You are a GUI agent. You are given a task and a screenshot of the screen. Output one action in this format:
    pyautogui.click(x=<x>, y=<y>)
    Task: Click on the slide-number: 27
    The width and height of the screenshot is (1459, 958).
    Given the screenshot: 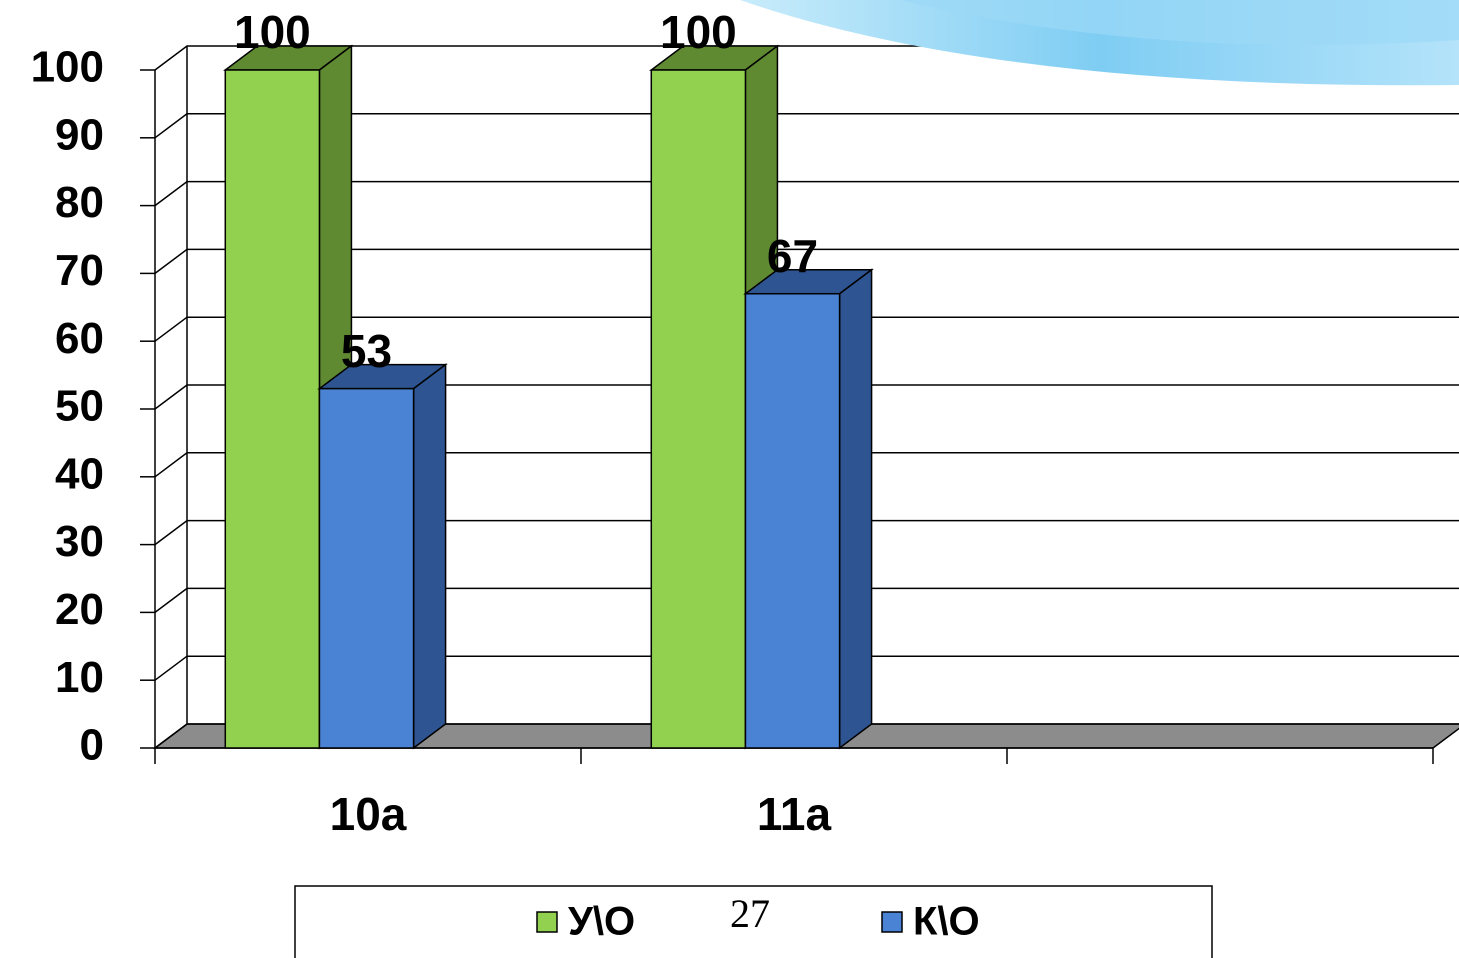 What is the action you would take?
    pyautogui.click(x=750, y=913)
    